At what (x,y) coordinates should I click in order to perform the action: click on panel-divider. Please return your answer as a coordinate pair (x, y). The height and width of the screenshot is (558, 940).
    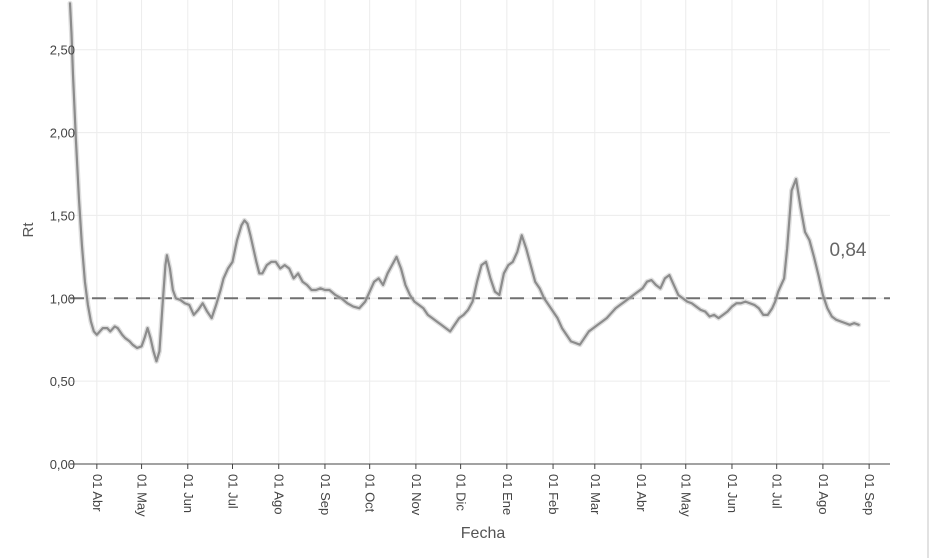
    Looking at the image, I should click on (928, 279).